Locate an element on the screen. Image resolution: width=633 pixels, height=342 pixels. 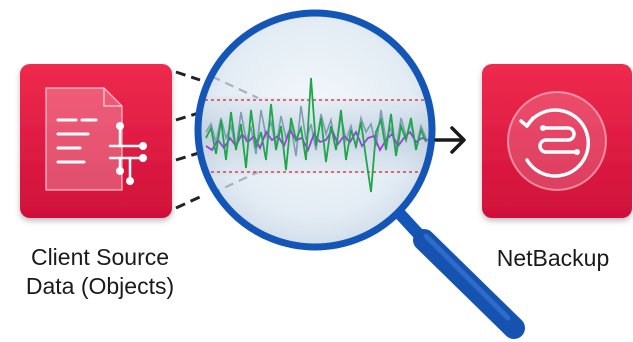
signal-view is located at coordinates (314, 135).